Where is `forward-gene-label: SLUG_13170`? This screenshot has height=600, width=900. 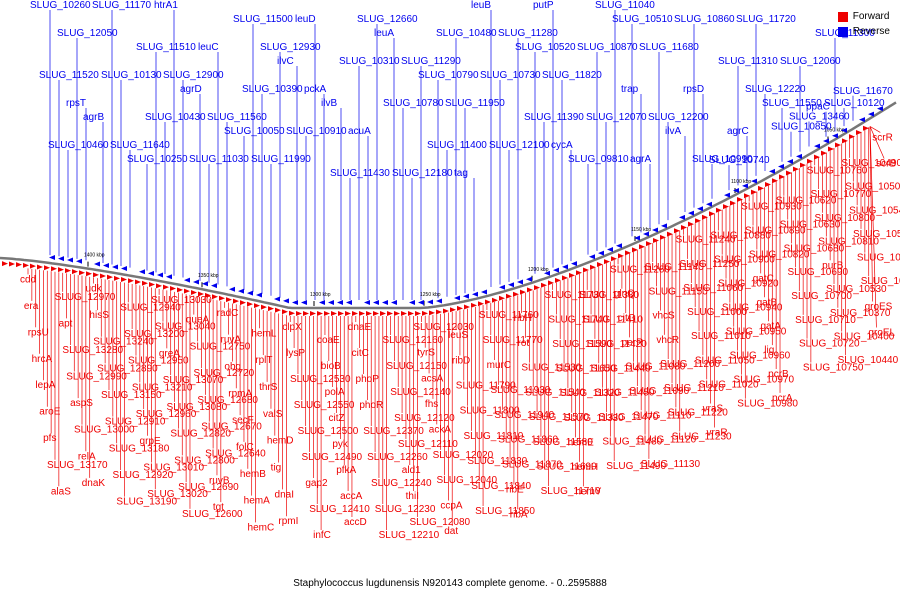
forward-gene-label: SLUG_13170 is located at coordinates (77, 465).